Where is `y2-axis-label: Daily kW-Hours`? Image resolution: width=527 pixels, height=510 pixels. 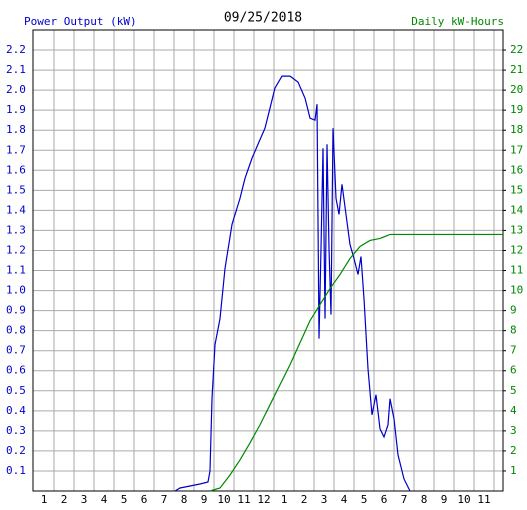
y2-axis-label: Daily kW-Hours is located at coordinates (457, 21).